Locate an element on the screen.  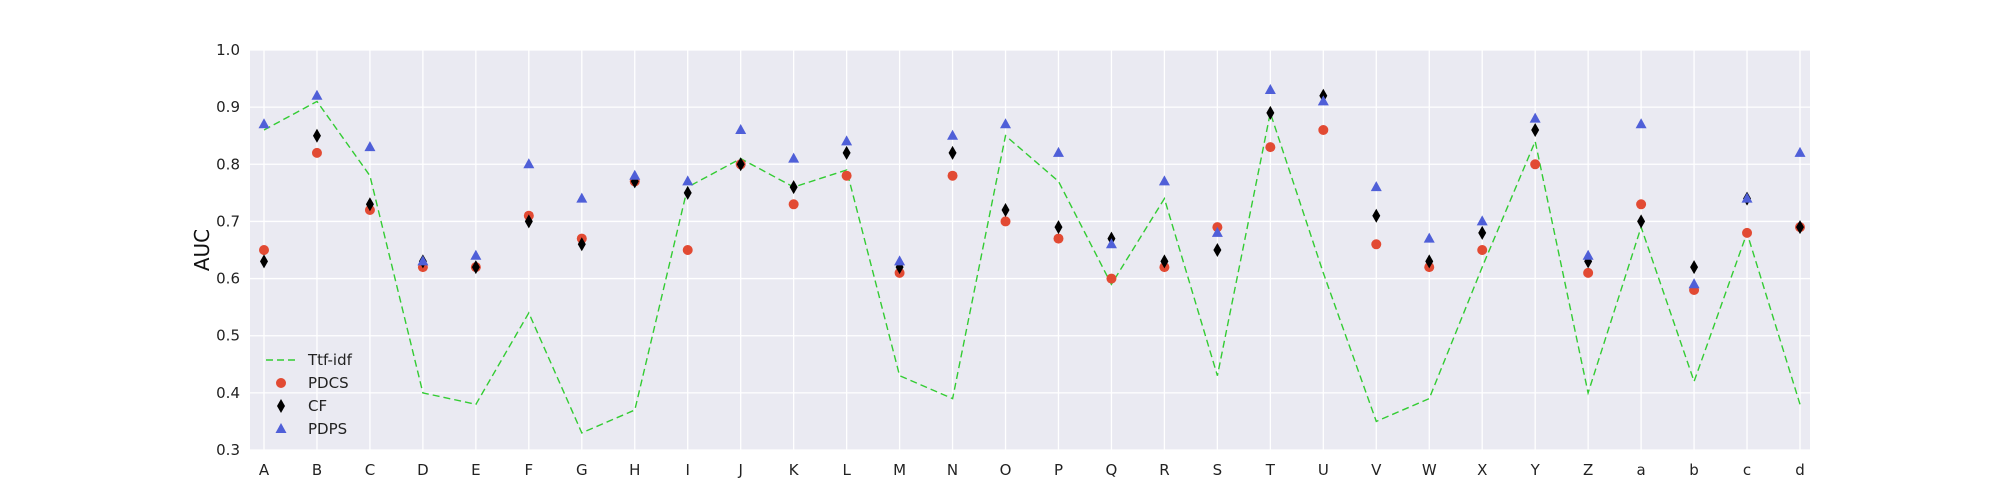
x-tick-label: K is located at coordinates (794, 470).